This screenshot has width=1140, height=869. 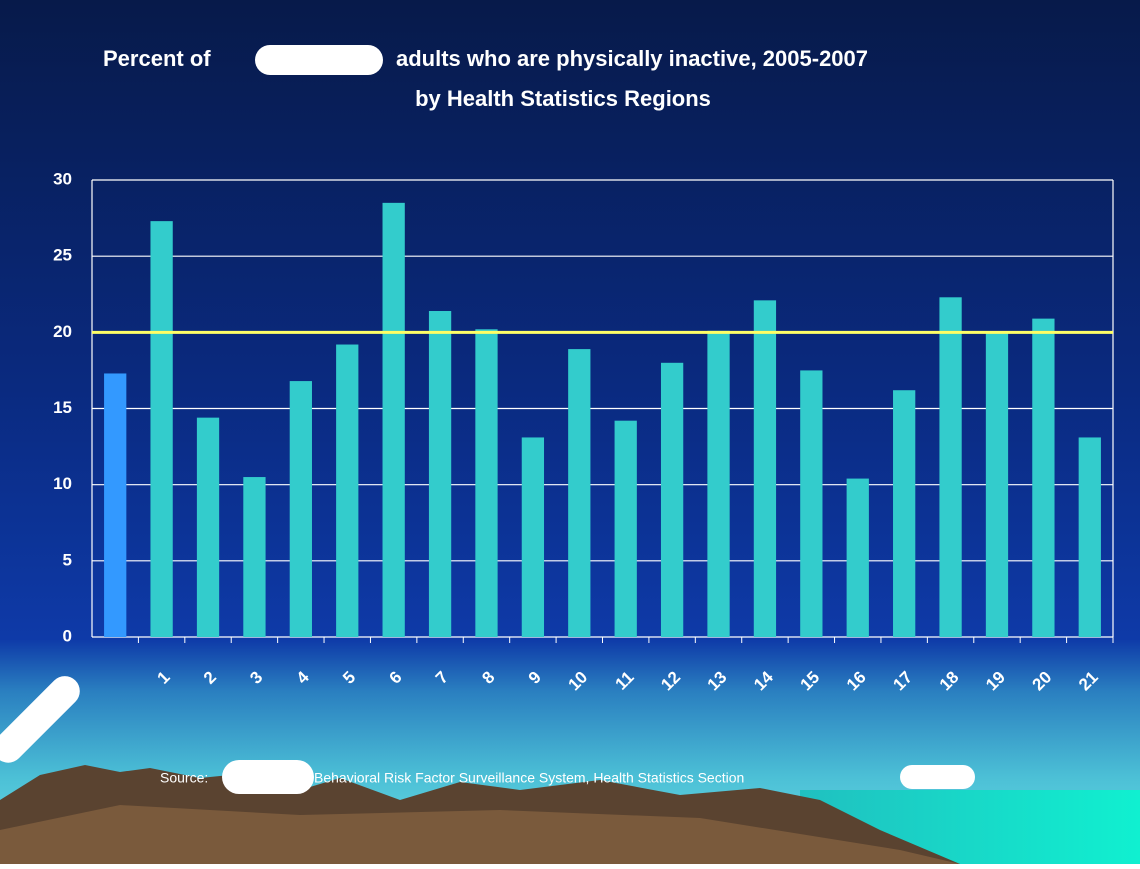 I want to click on y-tick-label: 30, so click(x=62, y=178).